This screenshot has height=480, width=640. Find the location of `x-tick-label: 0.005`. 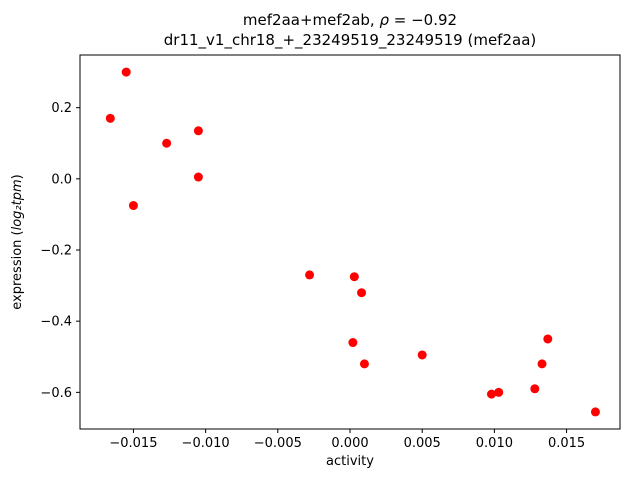

x-tick-label: 0.005 is located at coordinates (422, 443).